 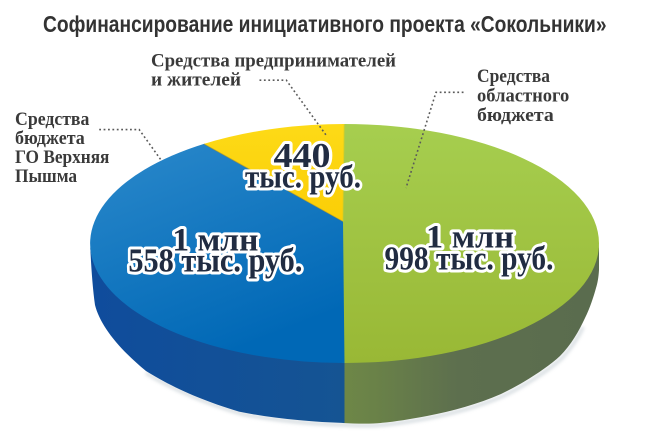 I want to click on svg-text: тыс. руб., so click(x=303, y=178).